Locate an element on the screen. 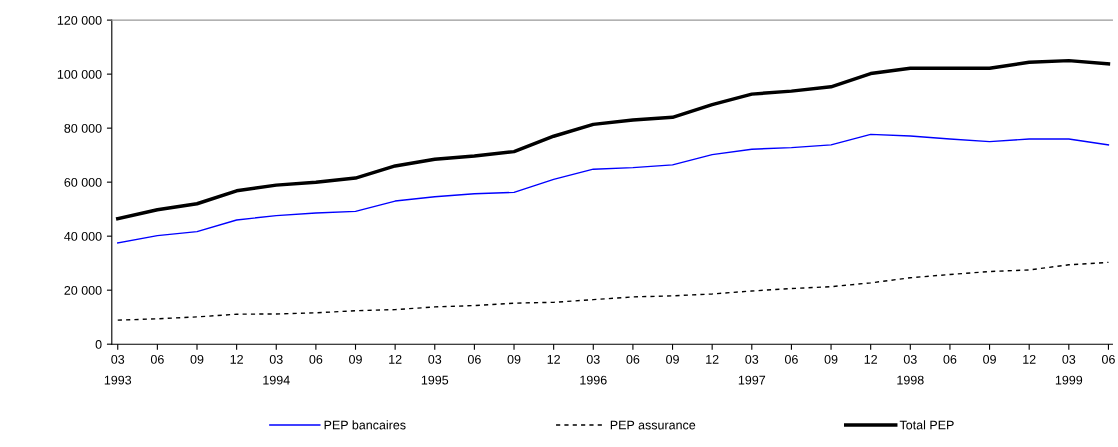 The image size is (1118, 447). legend-label: Total PEP is located at coordinates (926, 425).